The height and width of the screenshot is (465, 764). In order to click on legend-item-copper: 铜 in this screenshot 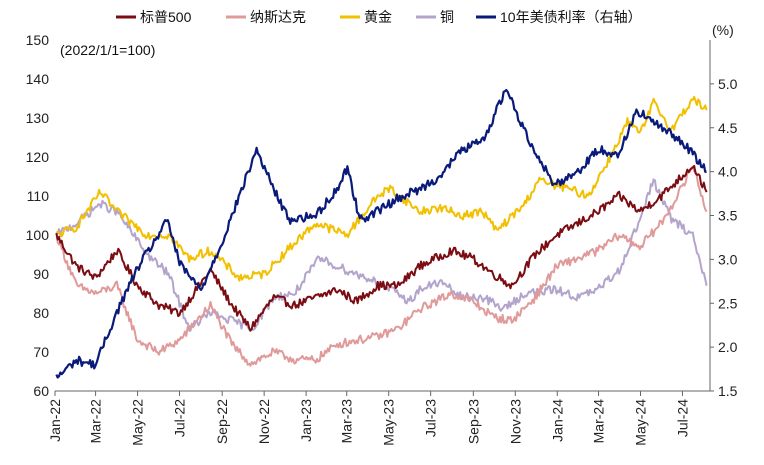, I will do `click(435, 17)`.